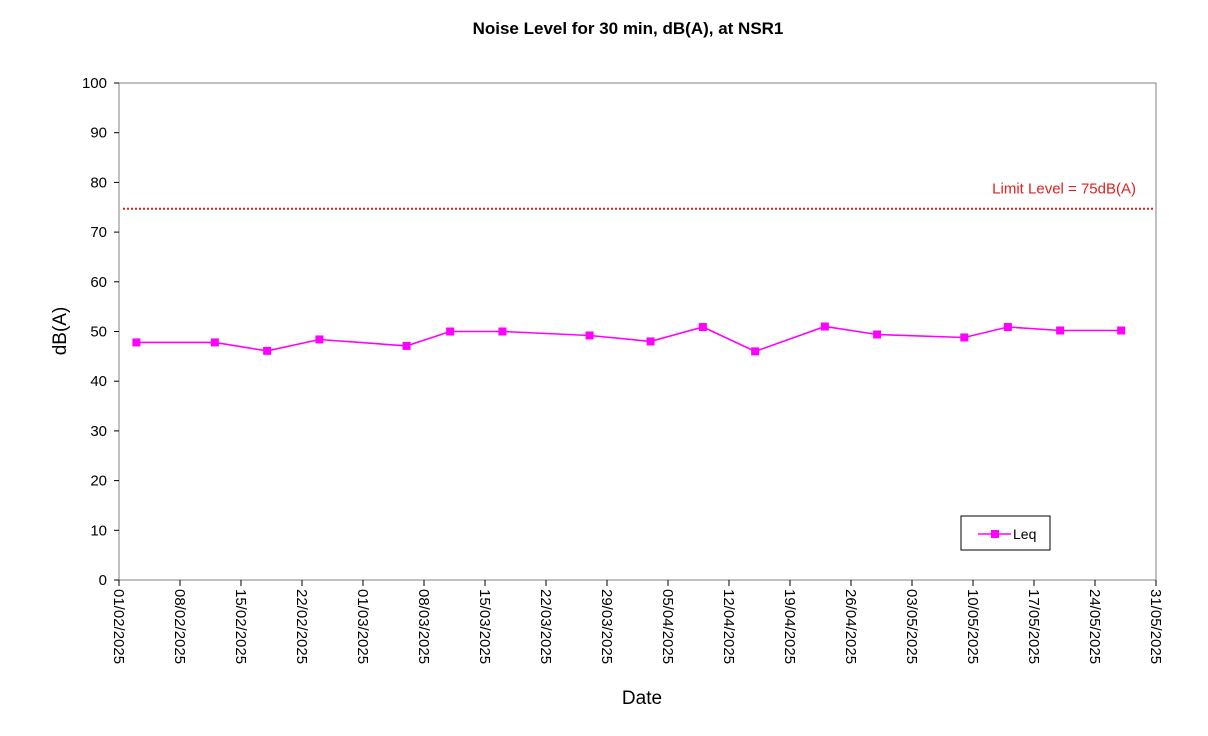 Image resolution: width=1208 pixels, height=736 pixels. What do you see at coordinates (423, 626) in the screenshot?
I see `x-tick-label: 08/03/2025` at bounding box center [423, 626].